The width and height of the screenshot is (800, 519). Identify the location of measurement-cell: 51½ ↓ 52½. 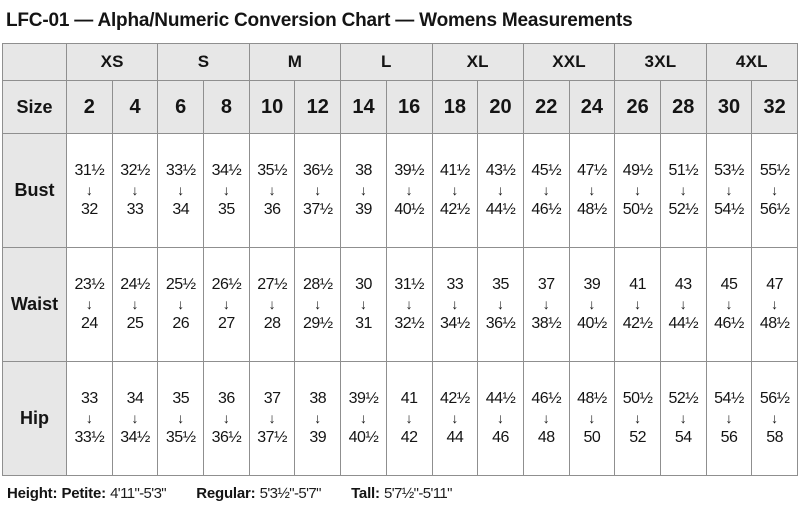
(683, 190).